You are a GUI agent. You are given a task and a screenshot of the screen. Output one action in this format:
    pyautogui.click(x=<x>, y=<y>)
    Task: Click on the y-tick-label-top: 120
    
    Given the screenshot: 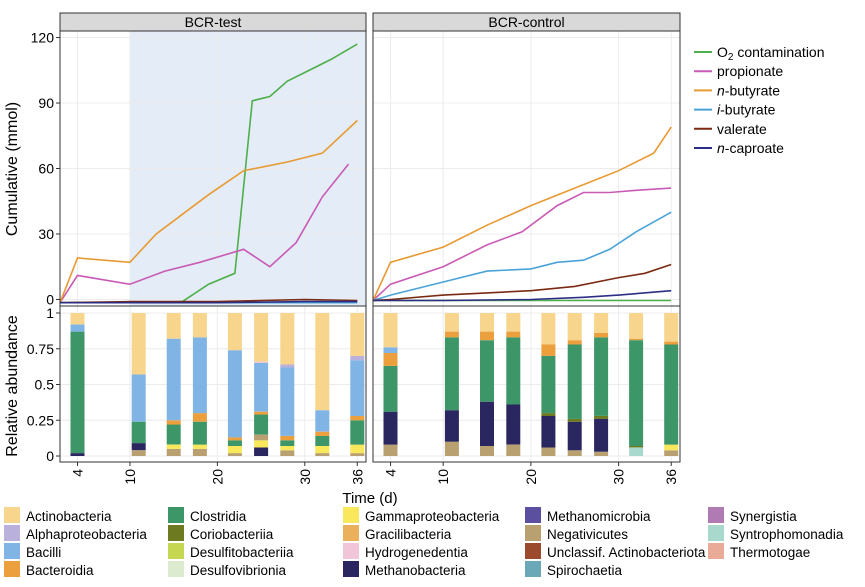 What is the action you would take?
    pyautogui.click(x=43, y=38)
    